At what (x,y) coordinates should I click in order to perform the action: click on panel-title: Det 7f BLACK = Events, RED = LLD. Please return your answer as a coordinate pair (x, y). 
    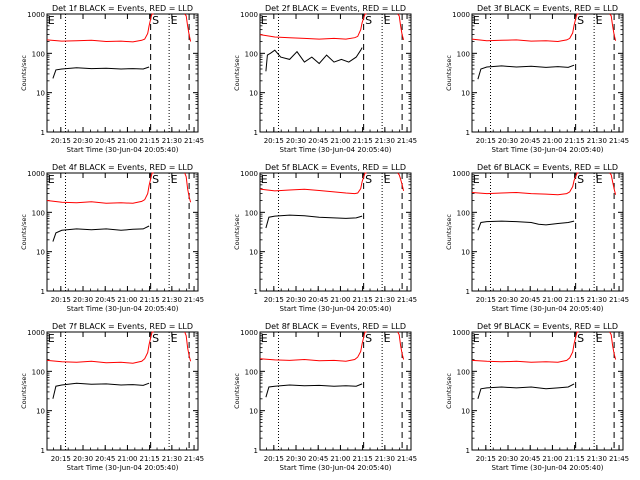
    Looking at the image, I should click on (122, 326).